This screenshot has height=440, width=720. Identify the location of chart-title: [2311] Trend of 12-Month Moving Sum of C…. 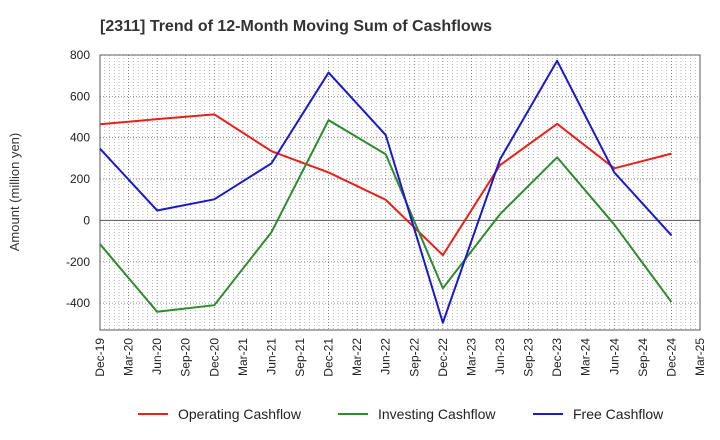
(296, 26).